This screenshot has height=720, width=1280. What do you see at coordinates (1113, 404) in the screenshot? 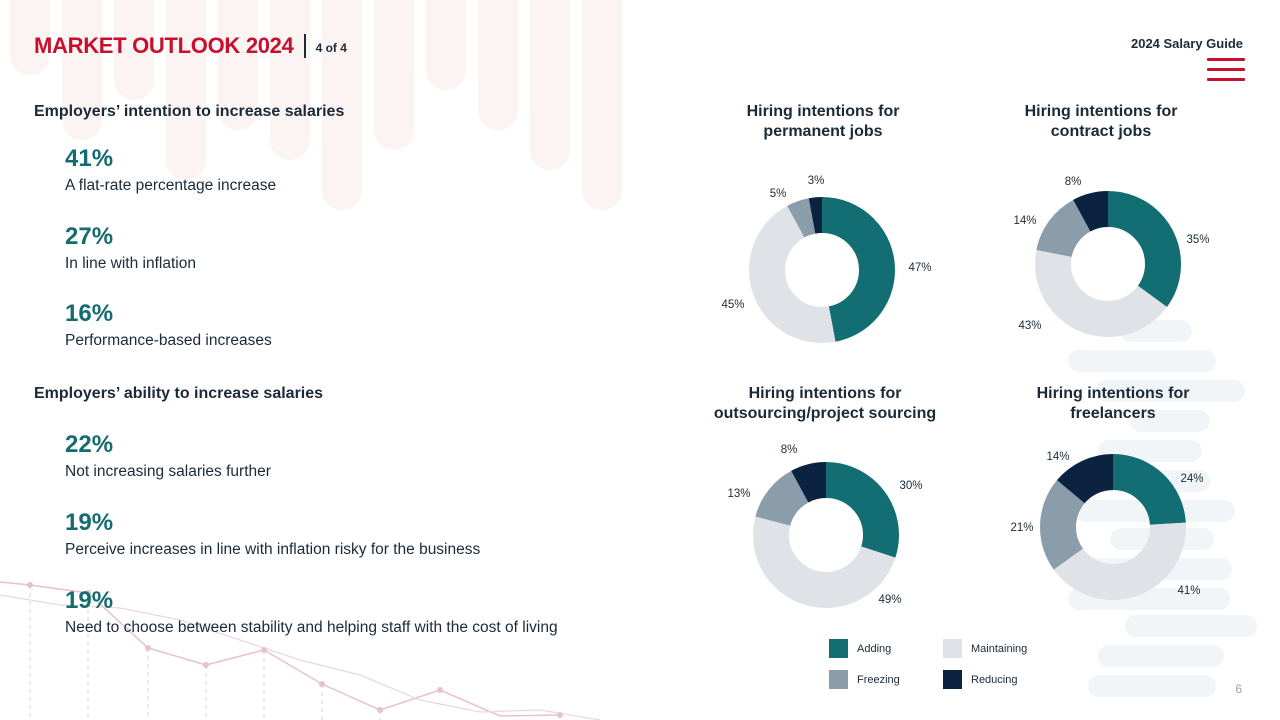
I see `chart-title-freelancers: Hiring intentions for freelancers` at bounding box center [1113, 404].